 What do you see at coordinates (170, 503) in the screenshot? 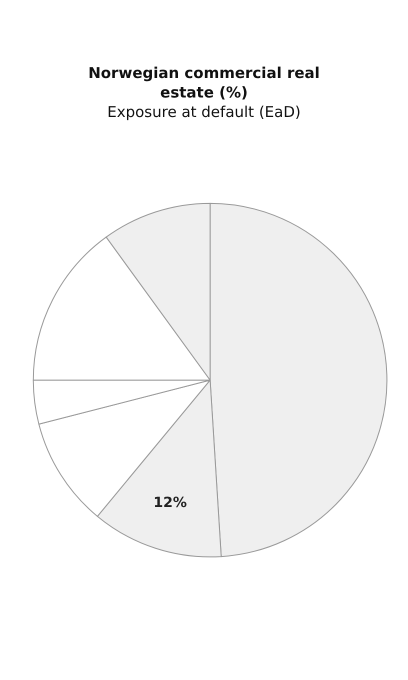
I see `data-label: 12%` at bounding box center [170, 503].